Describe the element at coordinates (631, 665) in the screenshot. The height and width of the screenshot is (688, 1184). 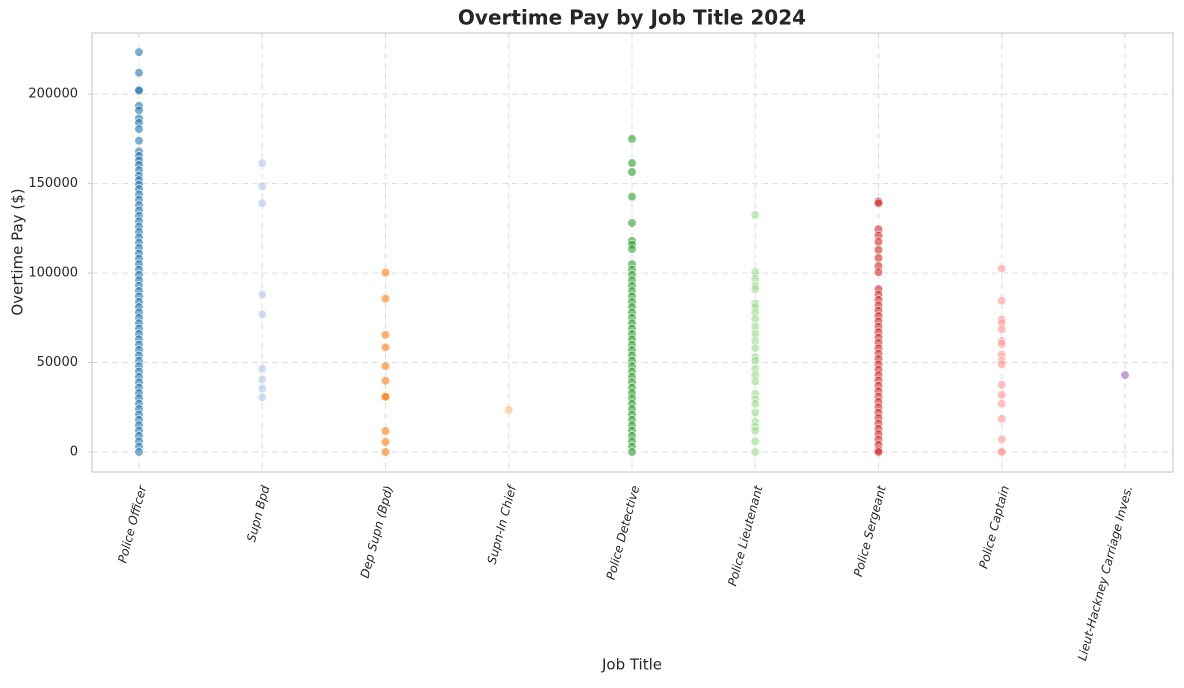
I see `x-axis-label: Job Title` at that location.